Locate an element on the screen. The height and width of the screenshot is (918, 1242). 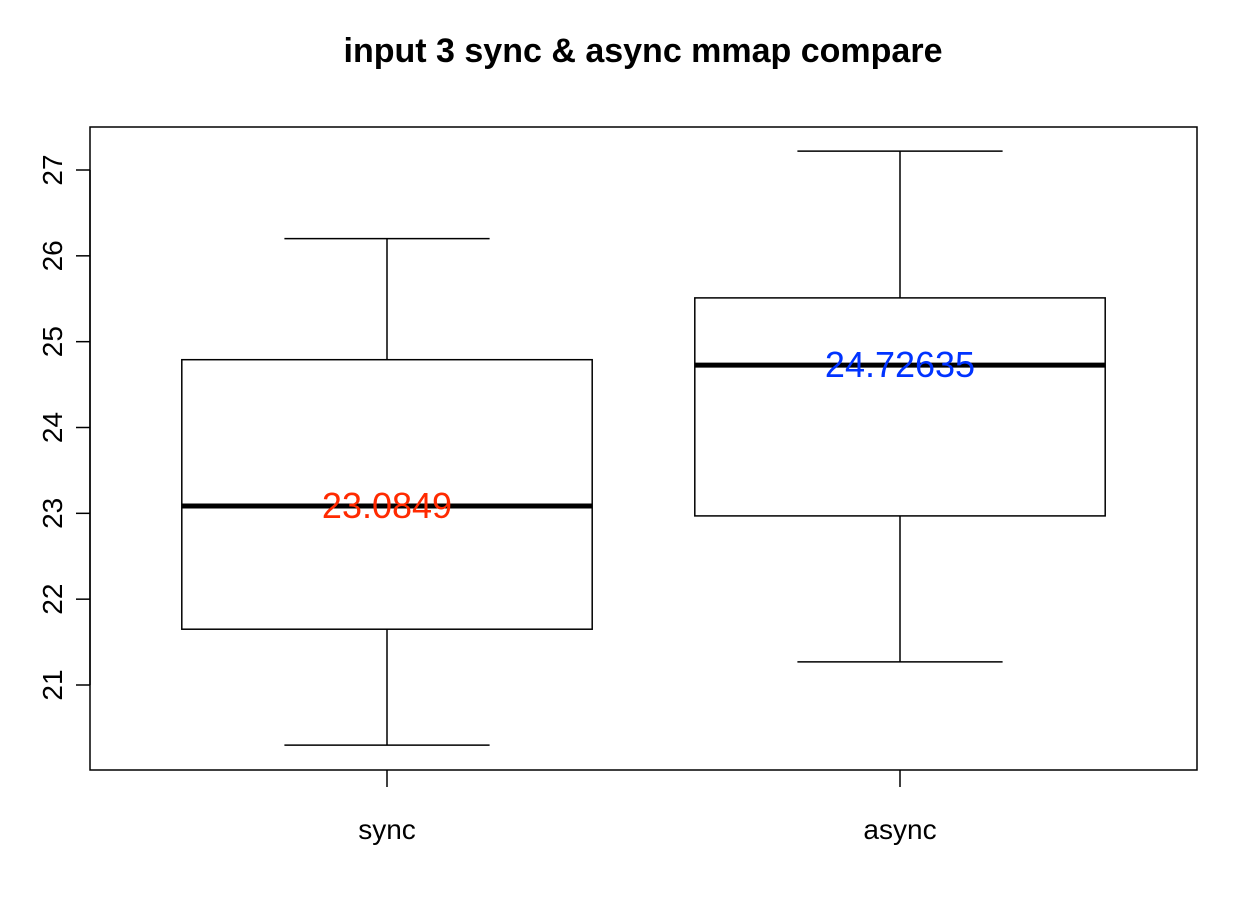
y-tick-label: 27 is located at coordinates (52, 169).